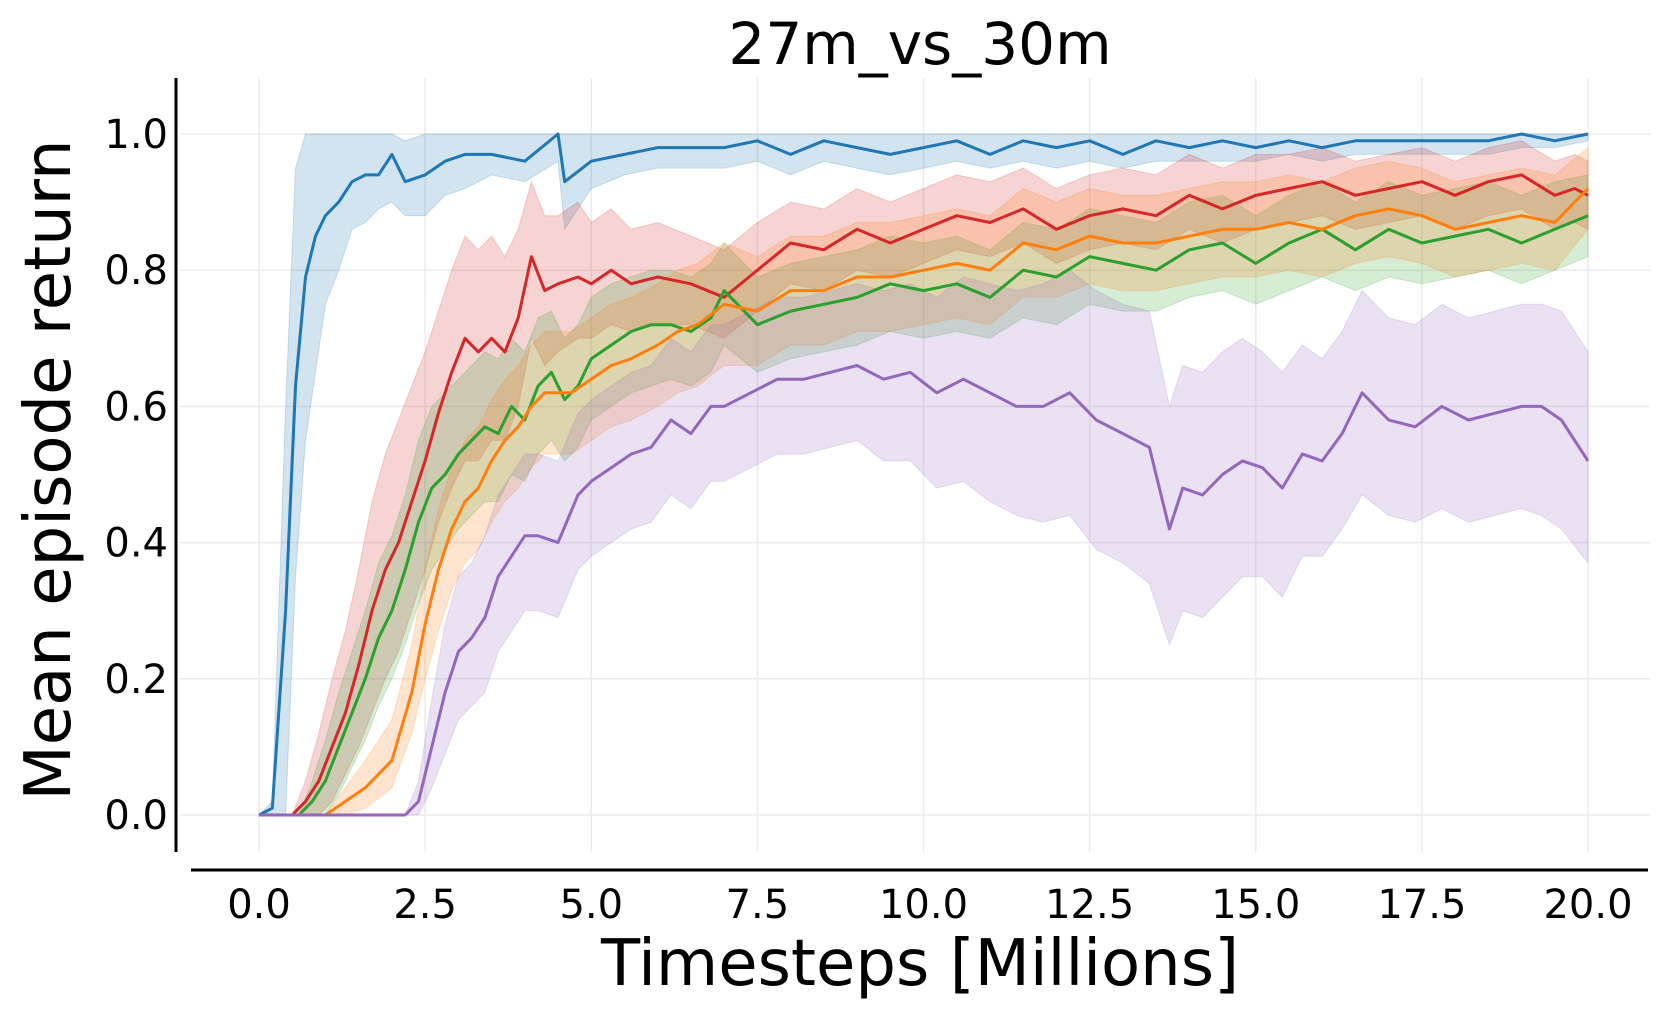 This screenshot has height=1013, width=1661. I want to click on y-tick-labels: 0.0 0.2 0.4 0.6 0.8 1.0, so click(136, 475).